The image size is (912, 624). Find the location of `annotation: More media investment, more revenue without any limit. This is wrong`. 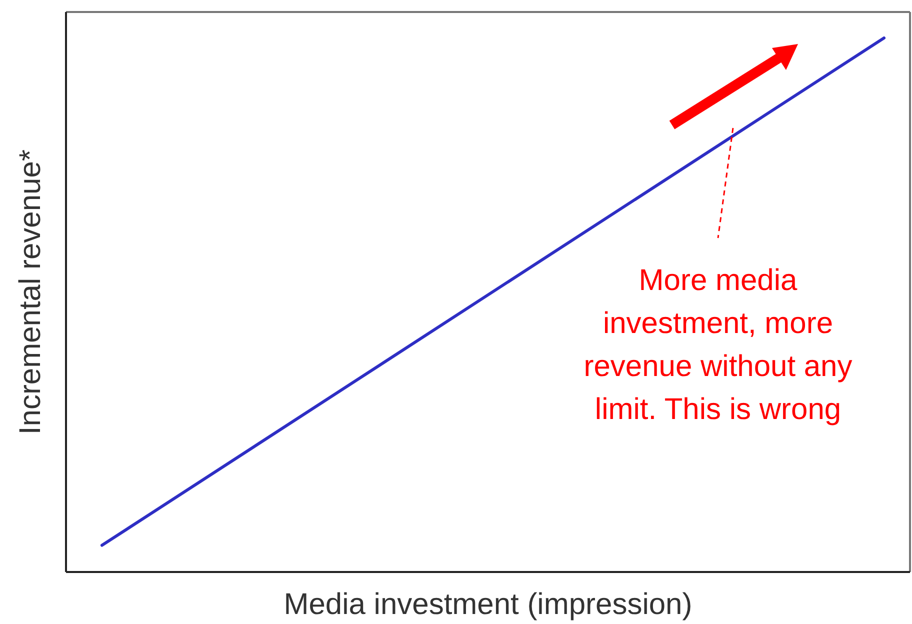

annotation: More media investment, more revenue without any limit. This is wrong is located at coordinates (718, 345).